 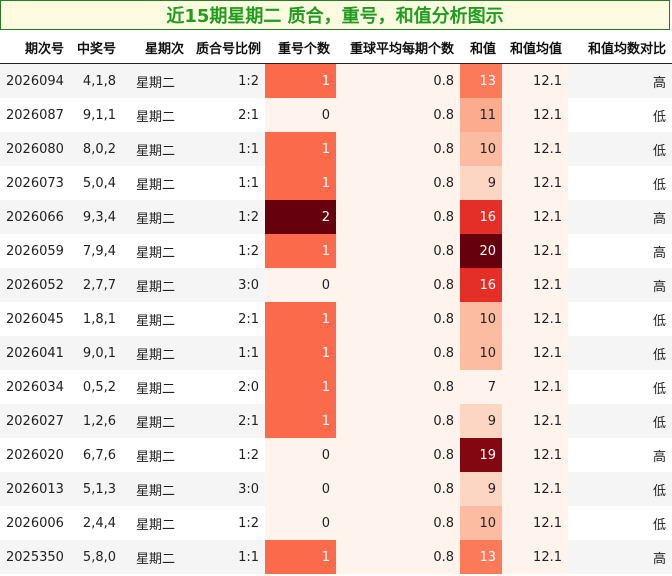 I want to click on ratio-cell: 1:1, so click(x=227, y=557).